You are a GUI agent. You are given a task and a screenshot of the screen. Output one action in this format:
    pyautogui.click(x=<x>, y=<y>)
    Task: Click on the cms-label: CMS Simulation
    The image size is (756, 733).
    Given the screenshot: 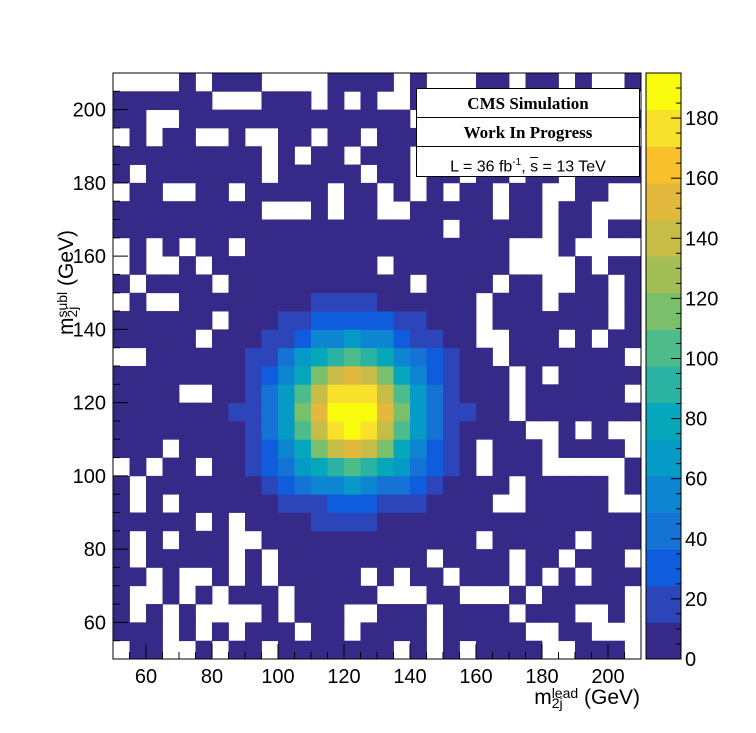 What is the action you would take?
    pyautogui.click(x=528, y=103)
    